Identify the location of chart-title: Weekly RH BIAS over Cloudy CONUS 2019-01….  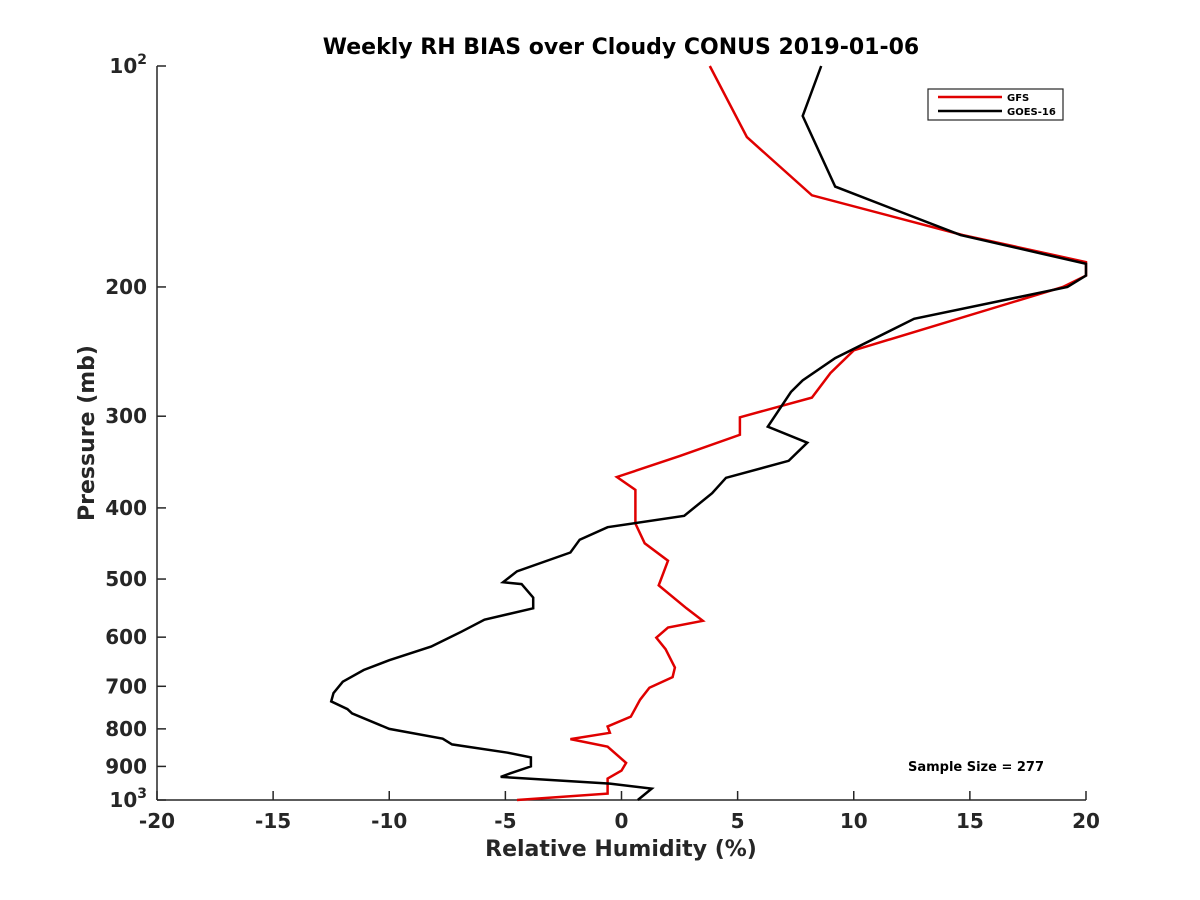
(621, 47).